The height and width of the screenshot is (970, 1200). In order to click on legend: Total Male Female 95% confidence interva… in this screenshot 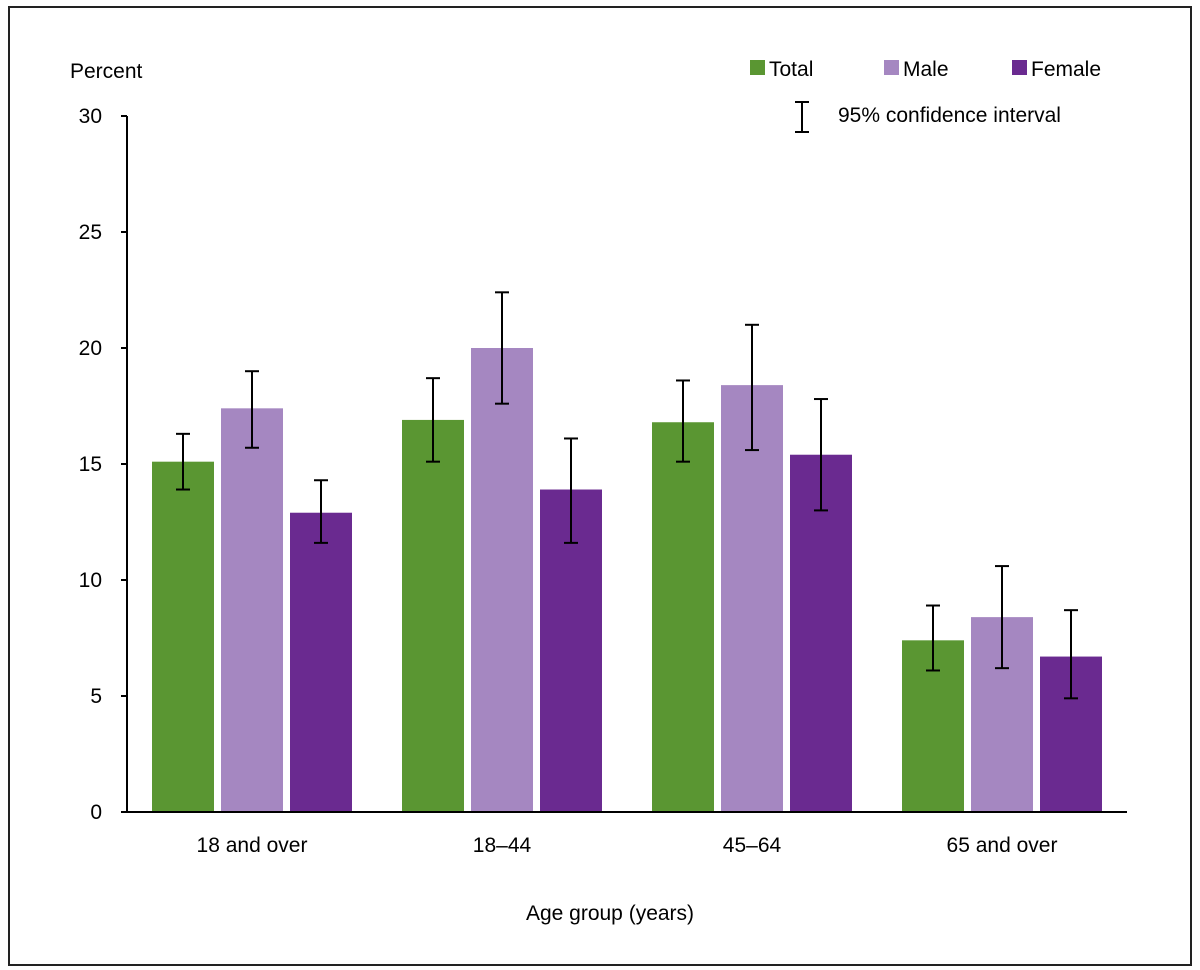, I will do `click(925, 95)`.